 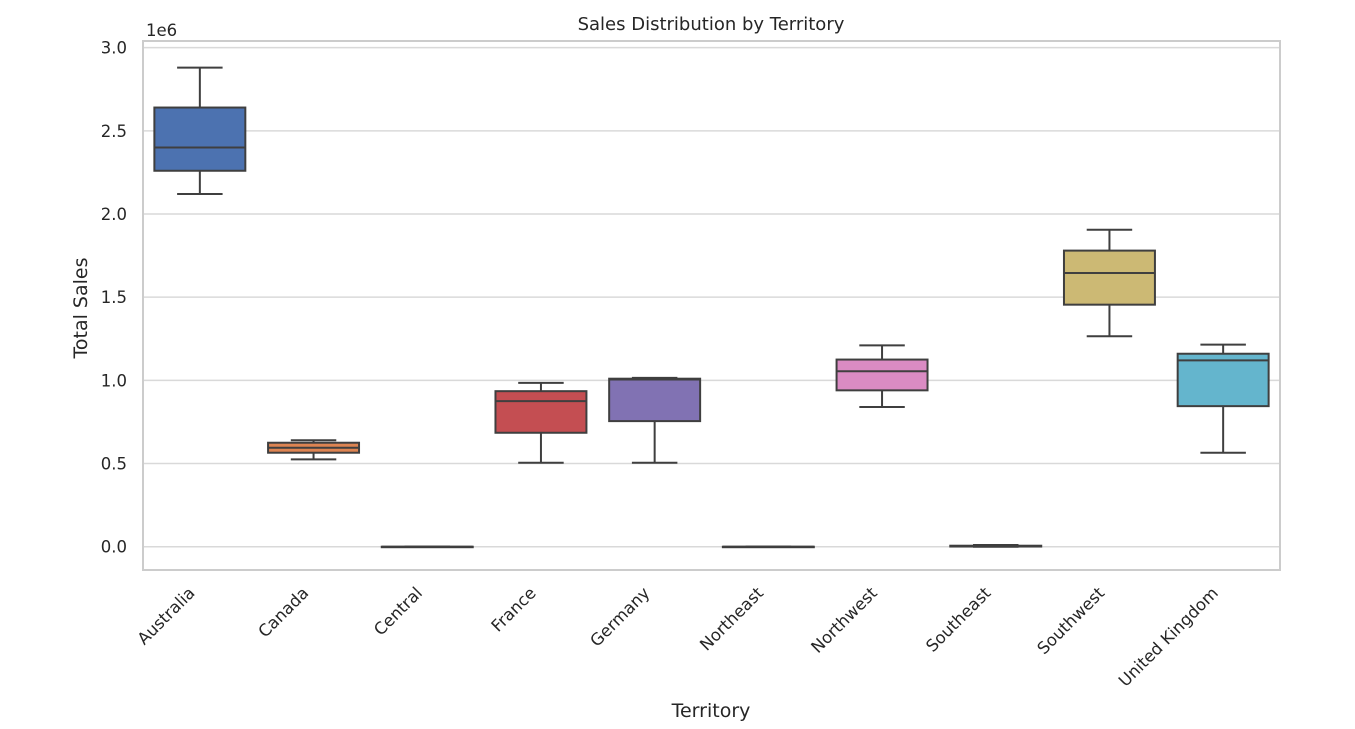 I want to click on x-tick-label: Southwest, so click(x=1071, y=620).